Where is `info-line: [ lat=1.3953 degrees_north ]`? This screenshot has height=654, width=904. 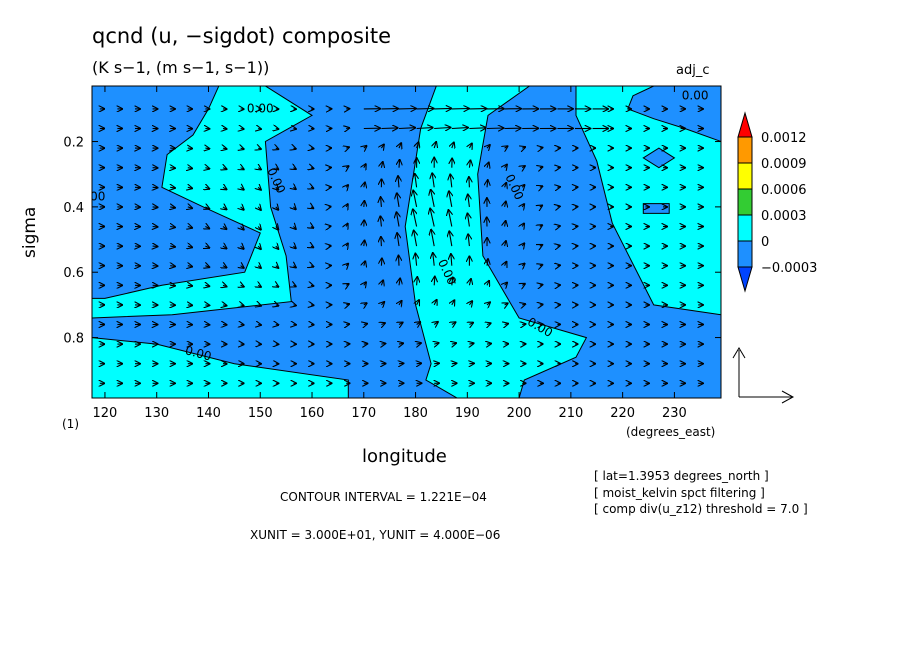 info-line: [ lat=1.3953 degrees_north ] is located at coordinates (681, 476).